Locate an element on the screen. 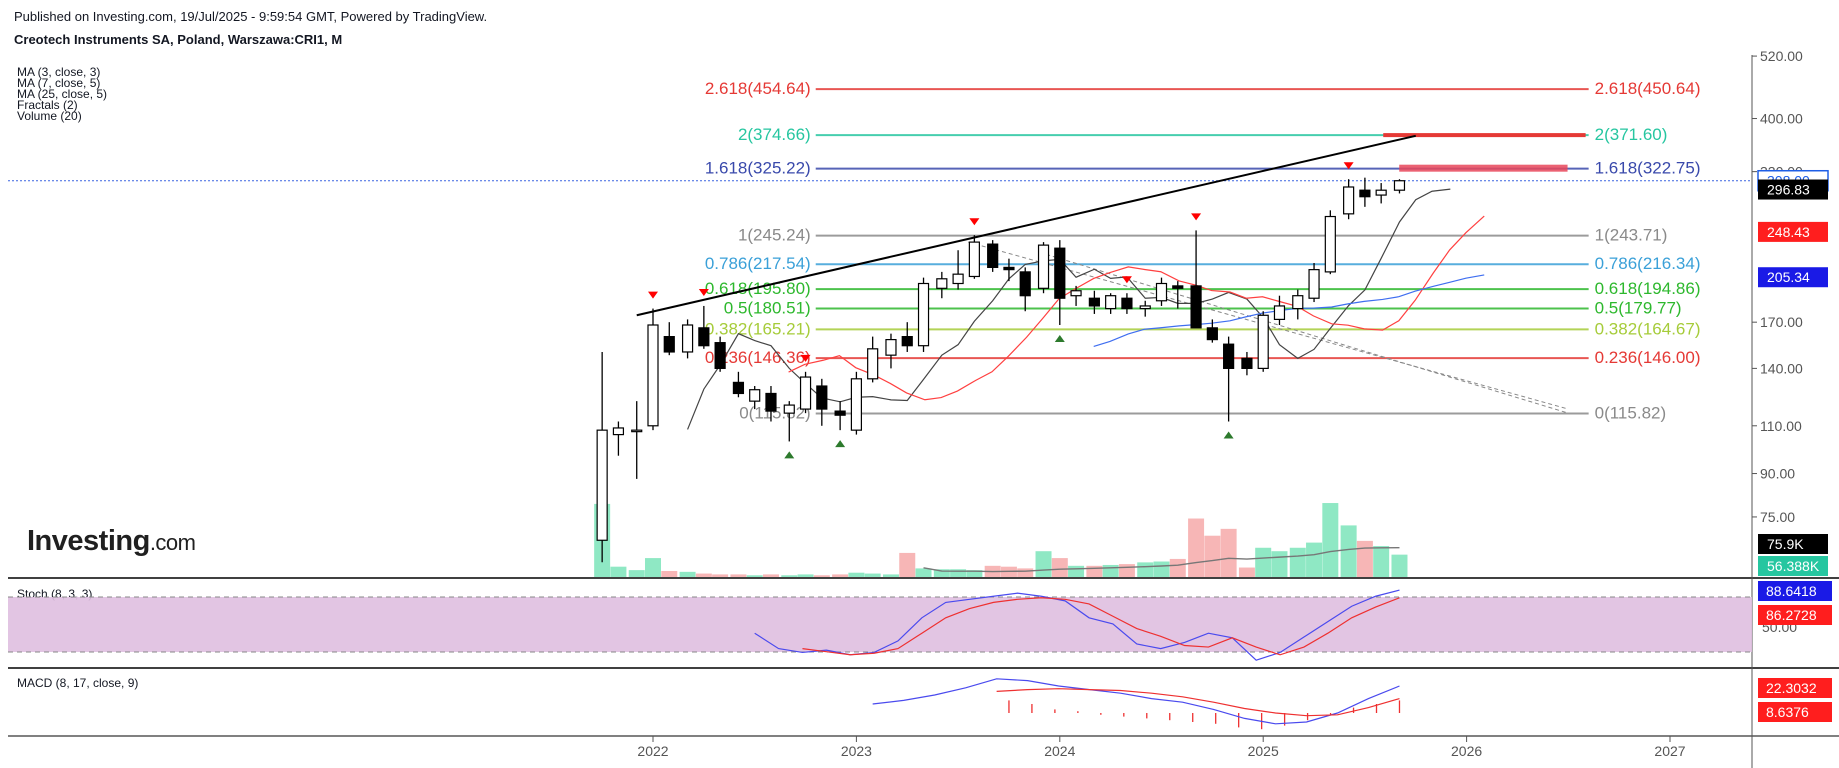 The image size is (1839, 768). stoch-label: Stoch (8, 3, 3) is located at coordinates (55, 594).